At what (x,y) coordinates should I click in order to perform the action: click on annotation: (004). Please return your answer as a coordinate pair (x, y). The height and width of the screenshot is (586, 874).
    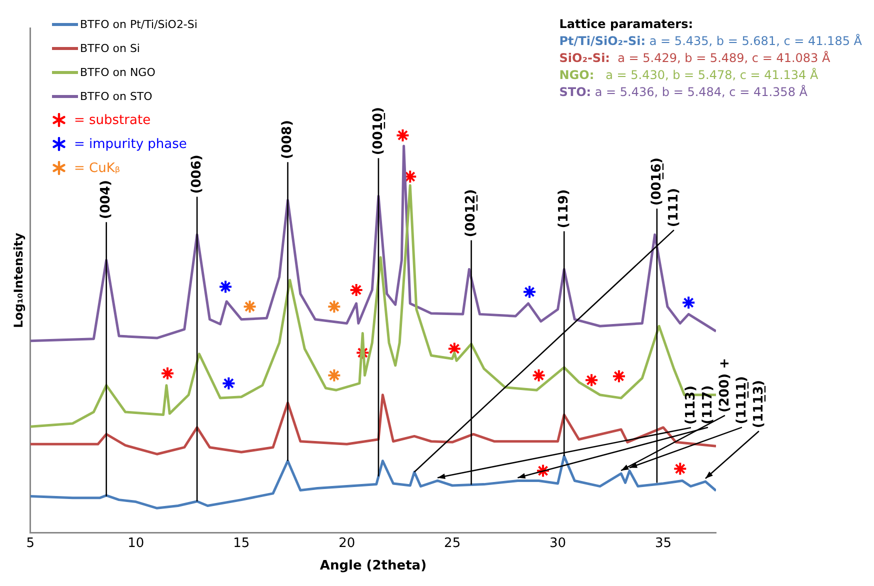
    Looking at the image, I should click on (106, 200).